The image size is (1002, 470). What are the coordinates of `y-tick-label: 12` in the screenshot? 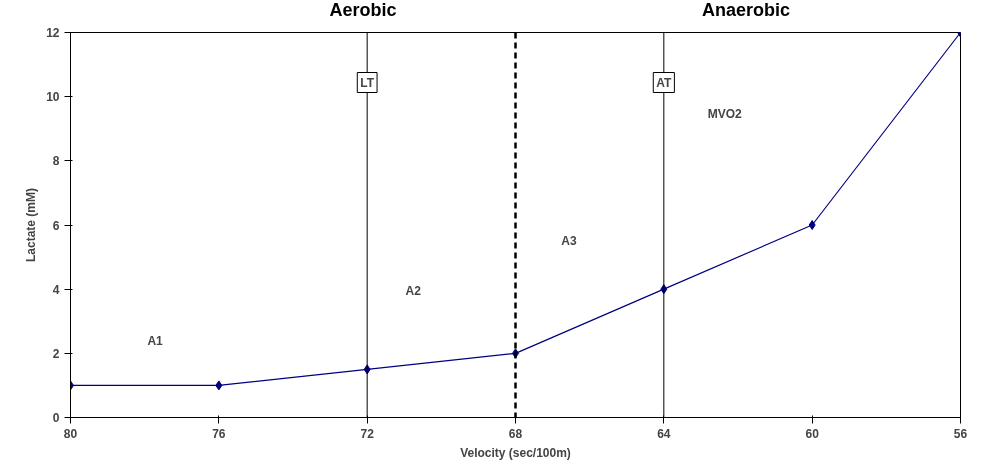 It's located at (53, 33).